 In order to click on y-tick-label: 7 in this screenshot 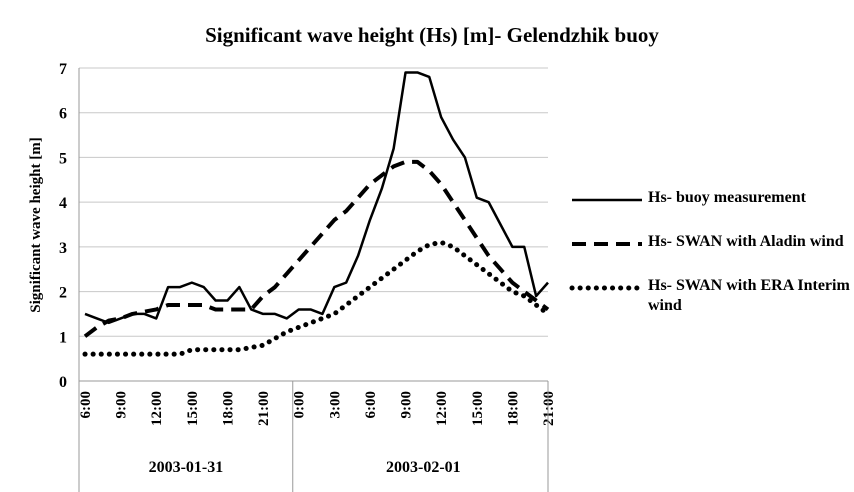, I will do `click(63, 69)`.